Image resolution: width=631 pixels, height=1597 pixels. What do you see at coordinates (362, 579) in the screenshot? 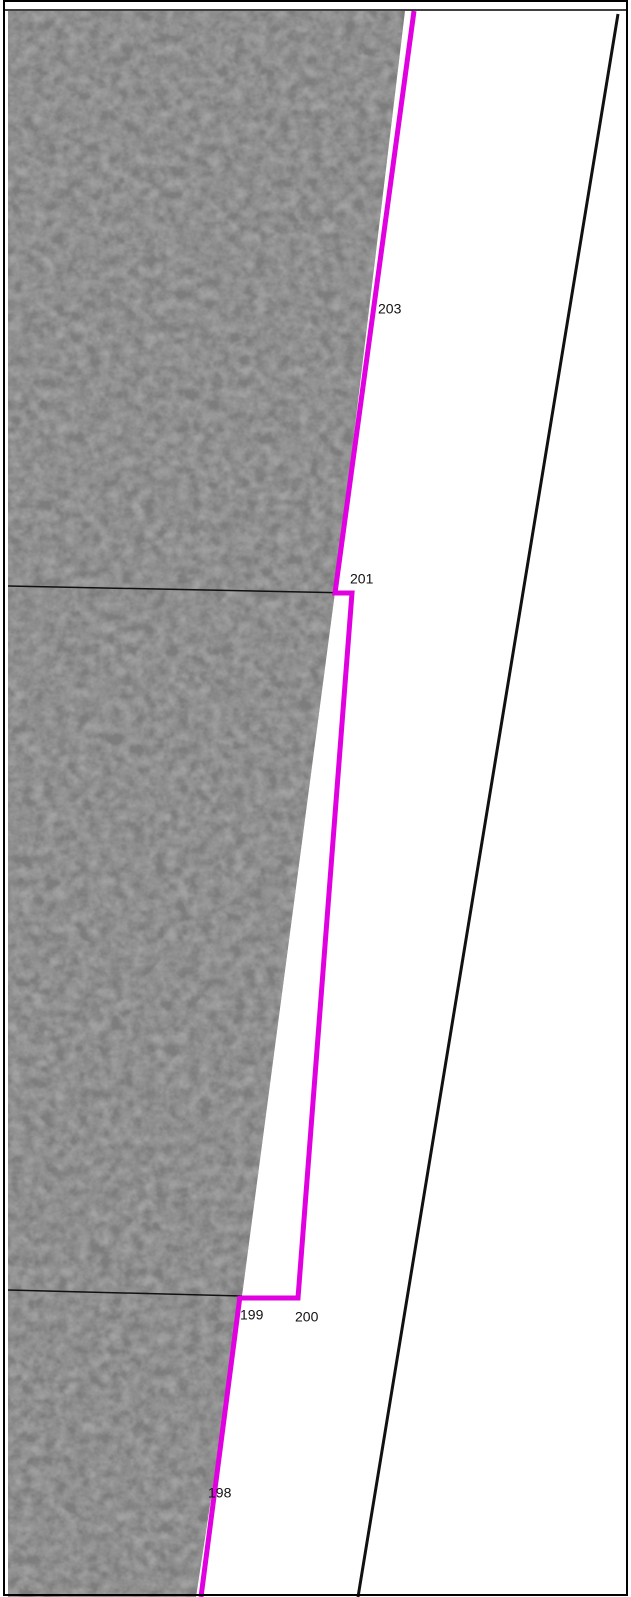
I see `point-label: 201` at bounding box center [362, 579].